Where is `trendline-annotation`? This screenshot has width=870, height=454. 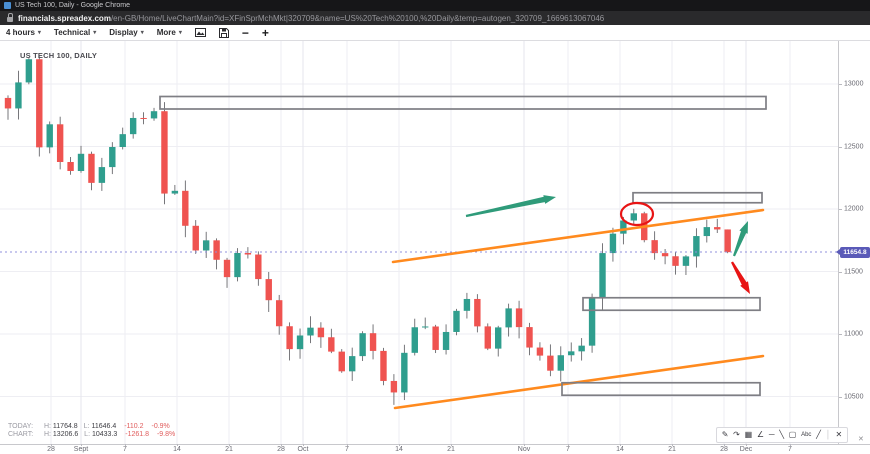
trendline-annotation is located at coordinates (578, 236).